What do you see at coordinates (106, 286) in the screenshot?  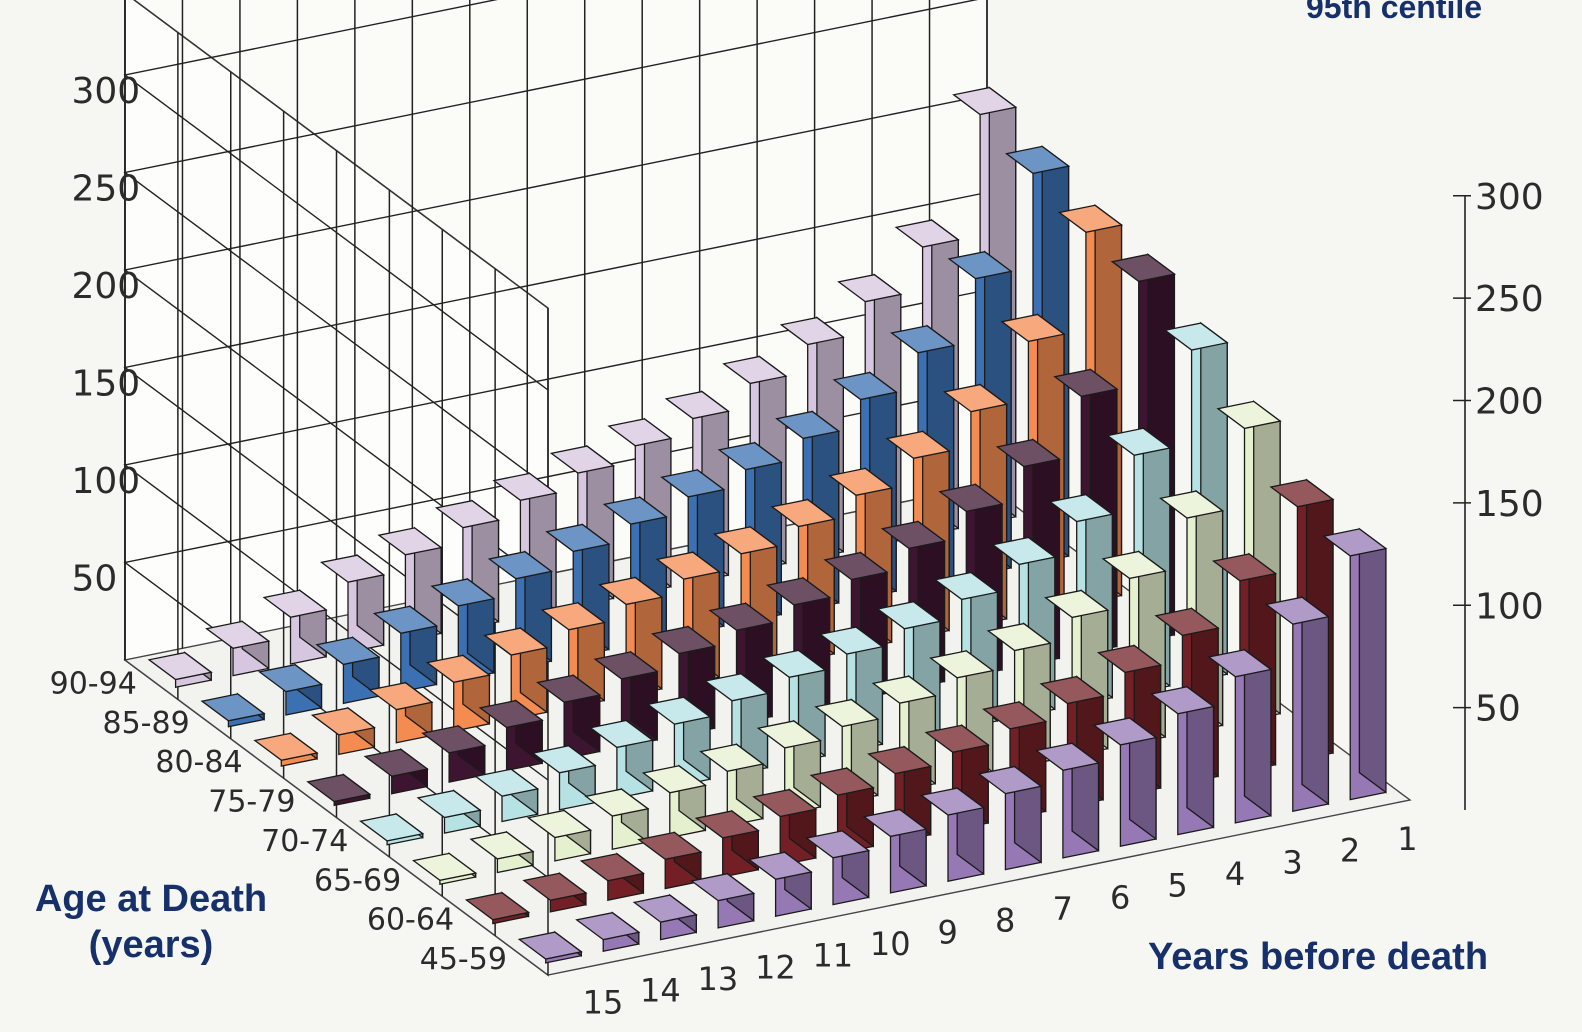 I see `z-tick-left: 200` at bounding box center [106, 286].